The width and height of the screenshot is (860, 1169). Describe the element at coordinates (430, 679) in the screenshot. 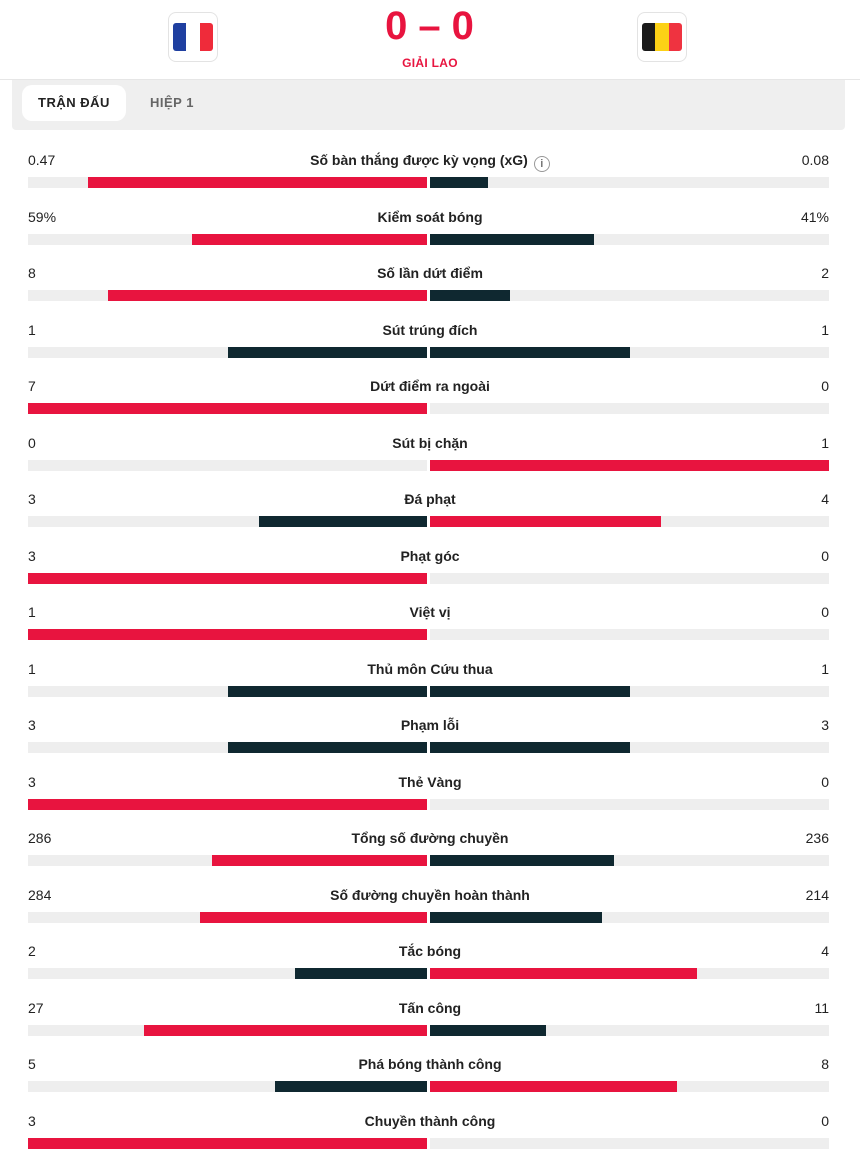

I see `stat-row: 1 Thủ môn Cứu thua 1` at that location.